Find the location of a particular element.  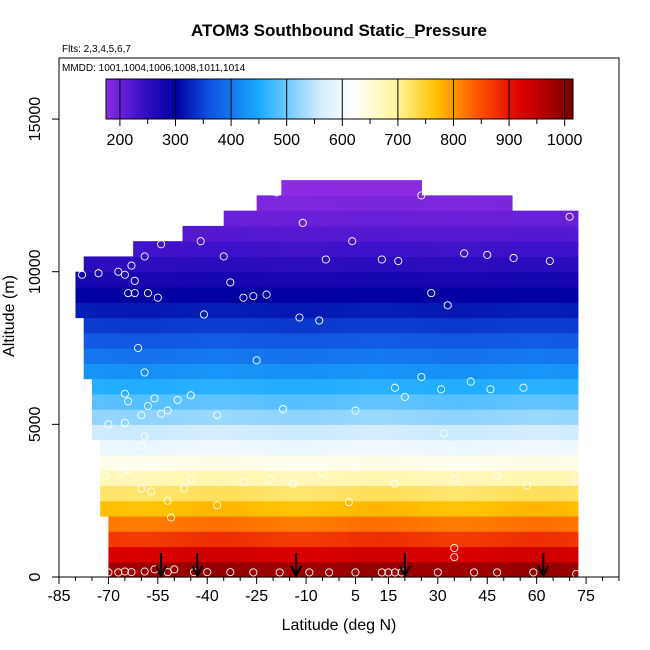

x-axis-label: Latitude (deg N) is located at coordinates (339, 625).